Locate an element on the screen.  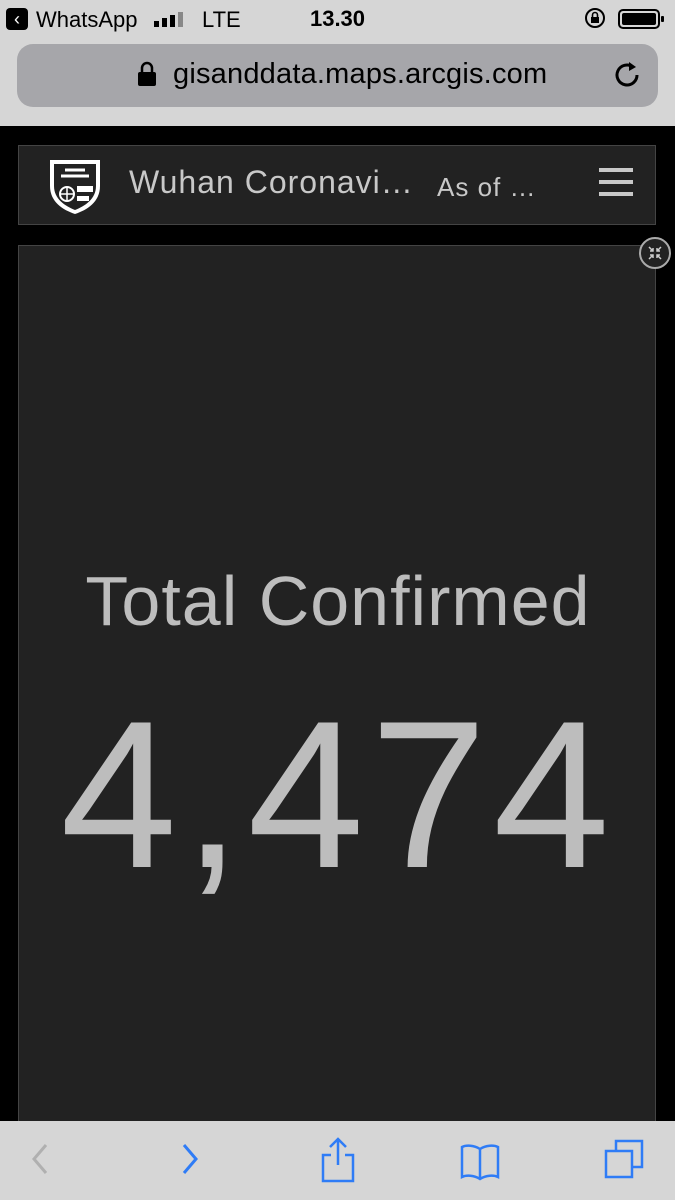
bookmarks-button is located at coordinates (480, 1160).